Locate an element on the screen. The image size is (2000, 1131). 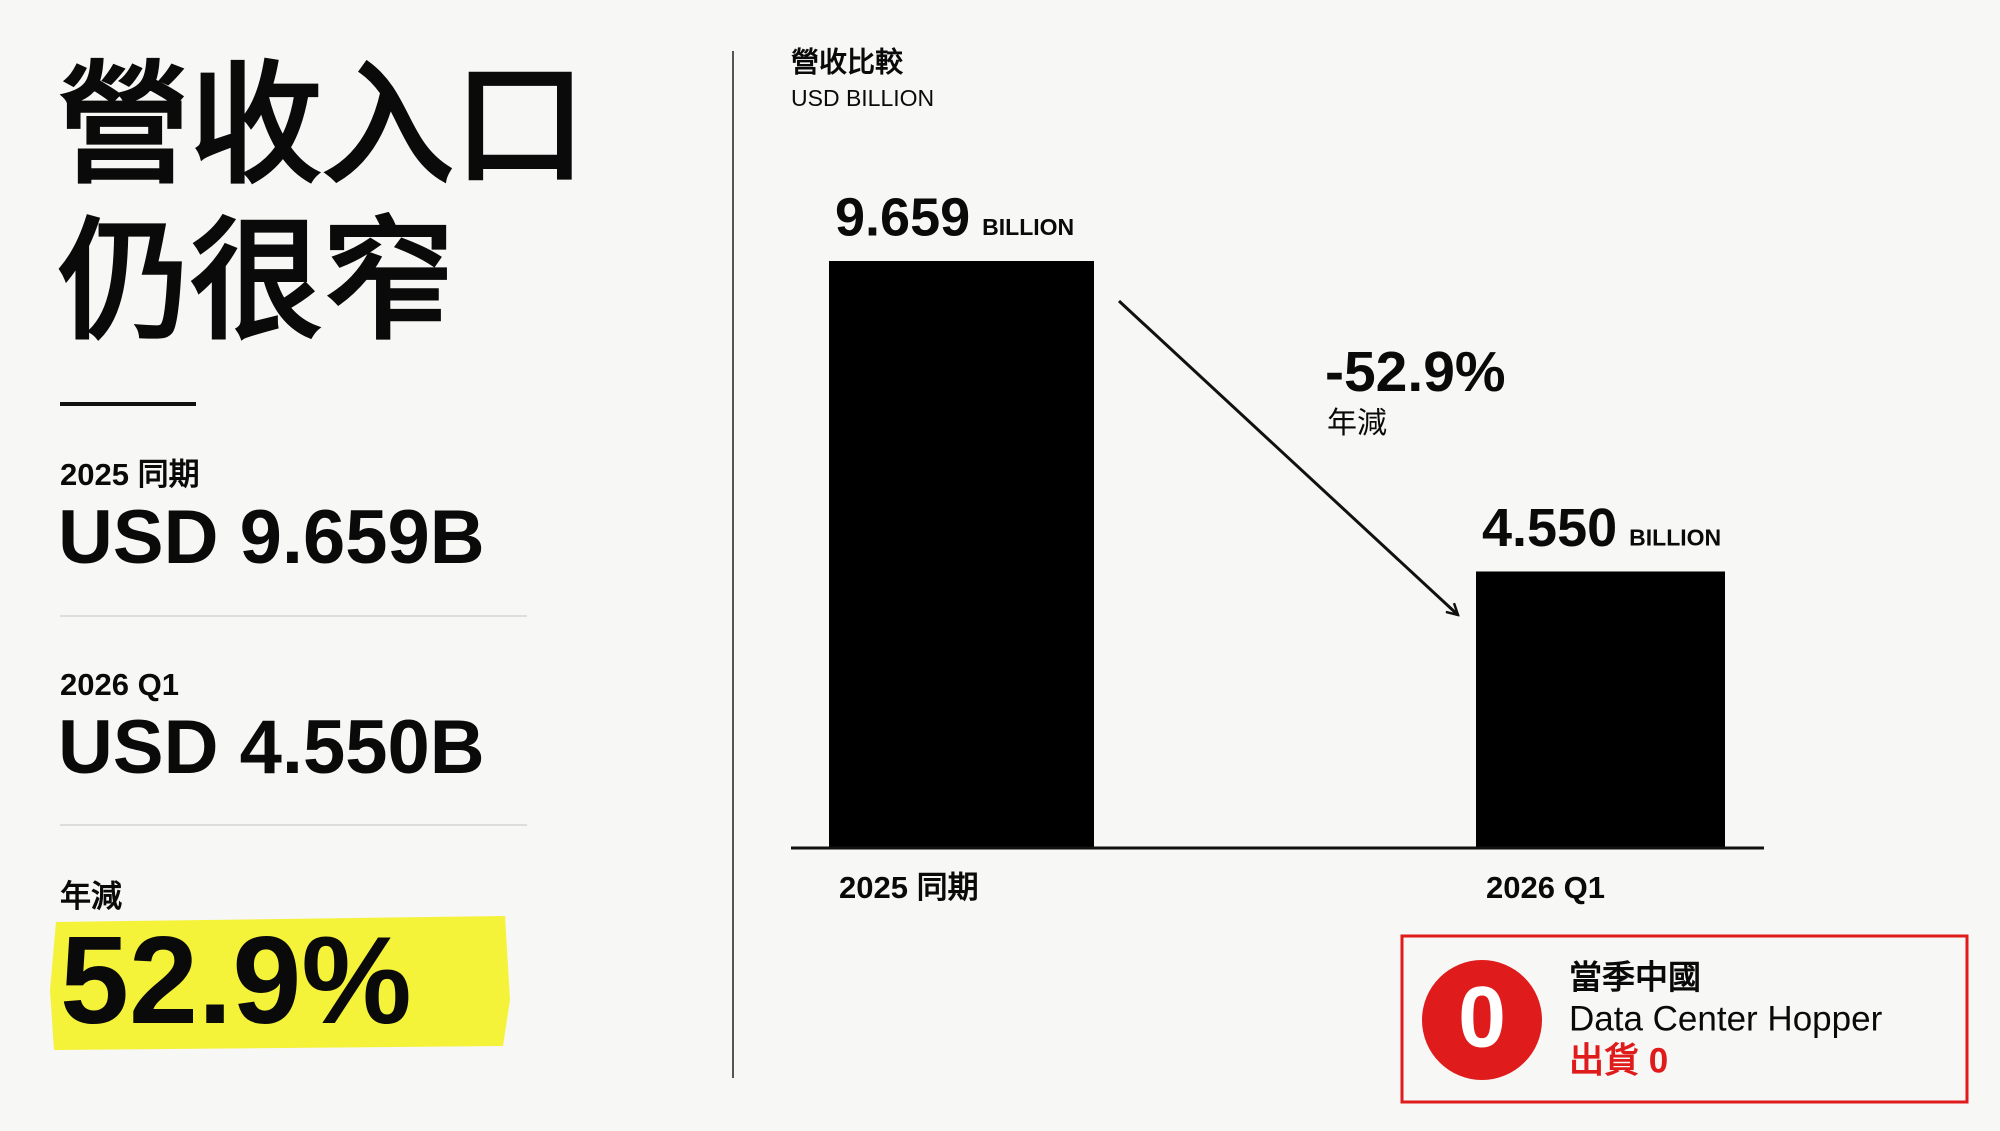
stat-value: USD 9.659B is located at coordinates (271, 537).